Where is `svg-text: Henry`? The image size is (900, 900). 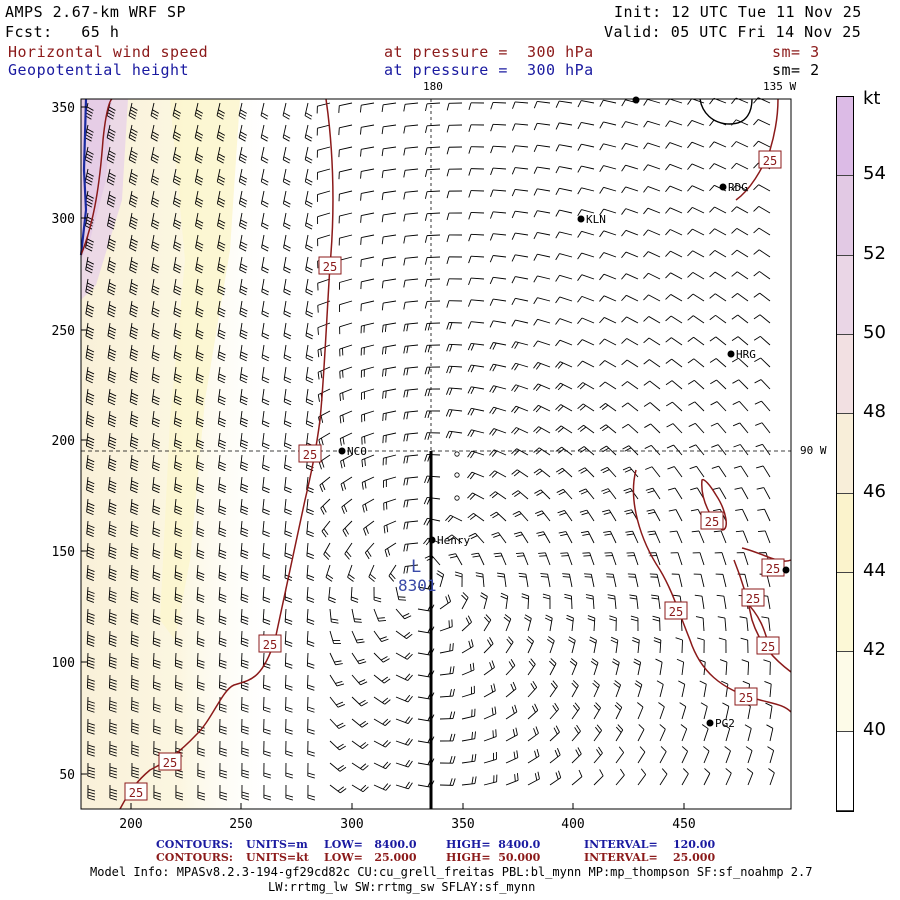
svg-text: Henry is located at coordinates (453, 540).